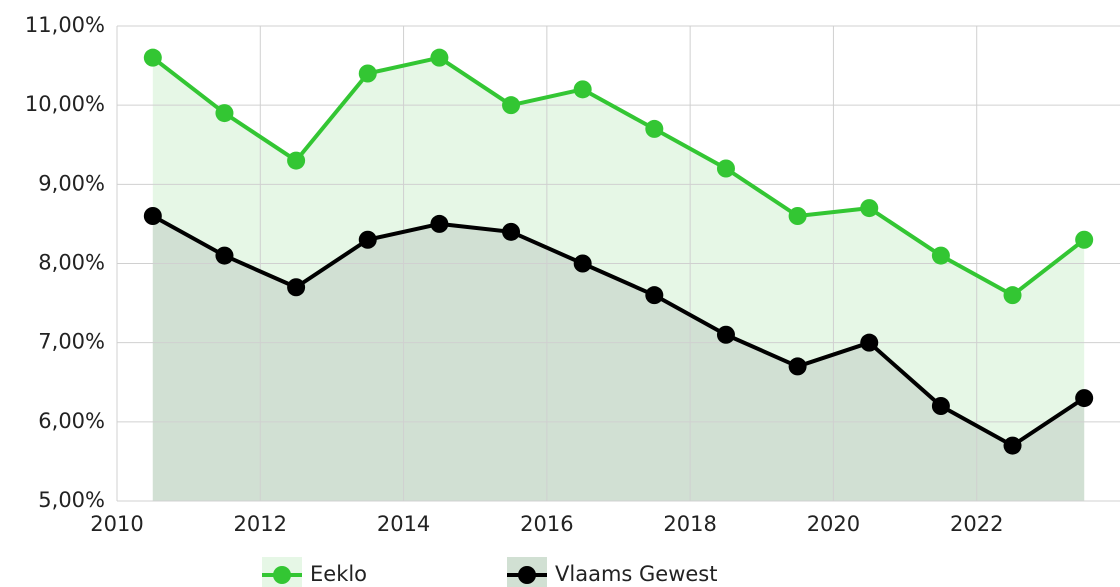 This screenshot has height=587, width=1120. What do you see at coordinates (338, 574) in the screenshot?
I see `legend-label: Eeklo` at bounding box center [338, 574].